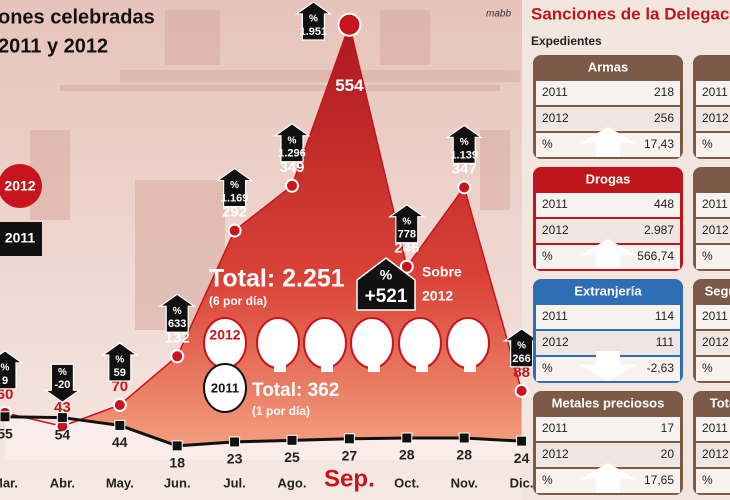 The image size is (730, 500). I want to click on row-value: 566,74, so click(655, 256).